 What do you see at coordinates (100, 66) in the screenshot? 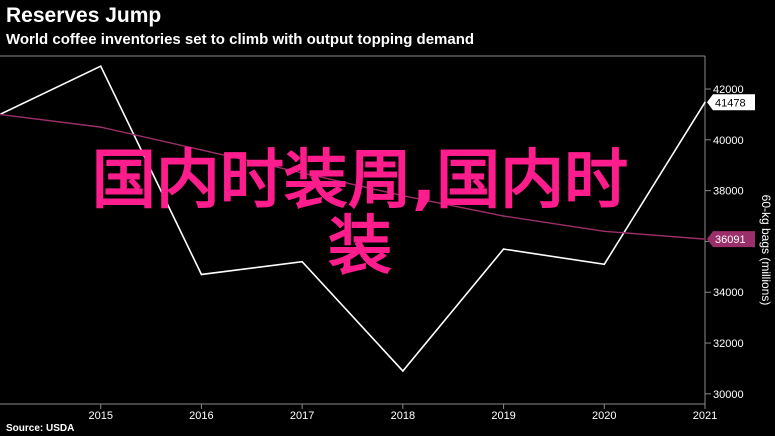
I see `series-1-point-2015` at bounding box center [100, 66].